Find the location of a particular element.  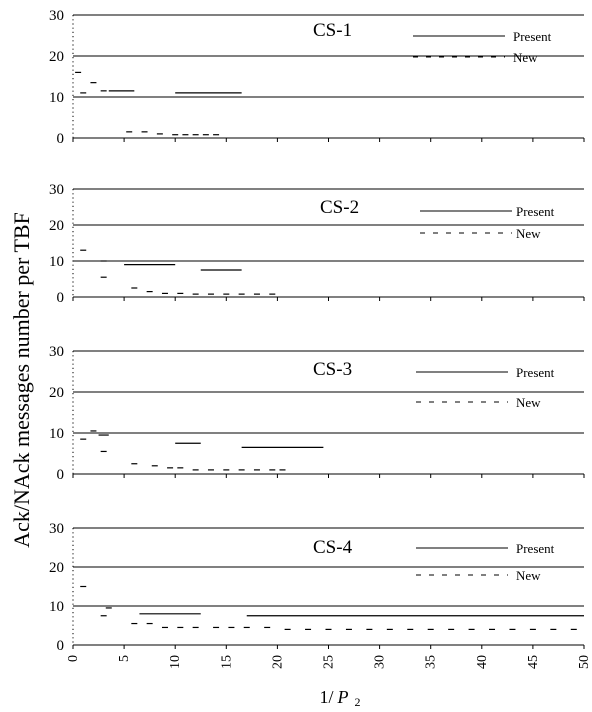

x-tick-labels: 0 5 10 15 20 25 30 35 40 45 50 is located at coordinates (329, 662).